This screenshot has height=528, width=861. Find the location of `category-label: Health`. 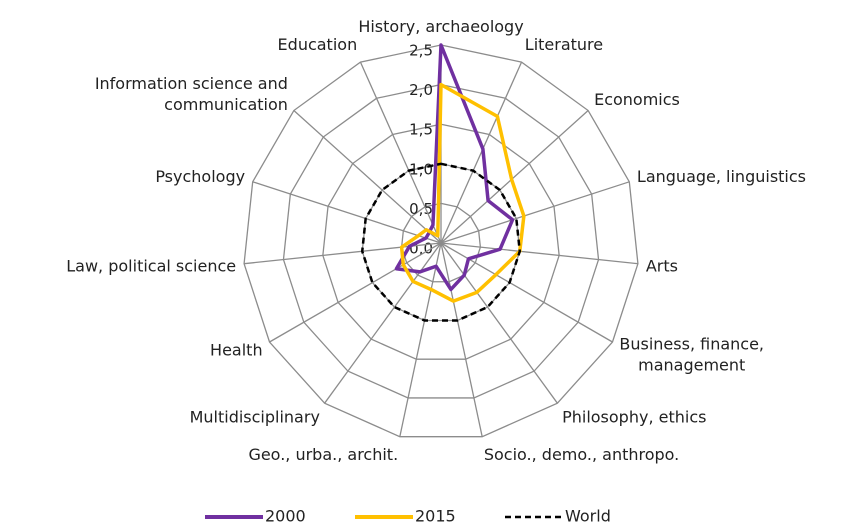

category-label: Health is located at coordinates (236, 350).